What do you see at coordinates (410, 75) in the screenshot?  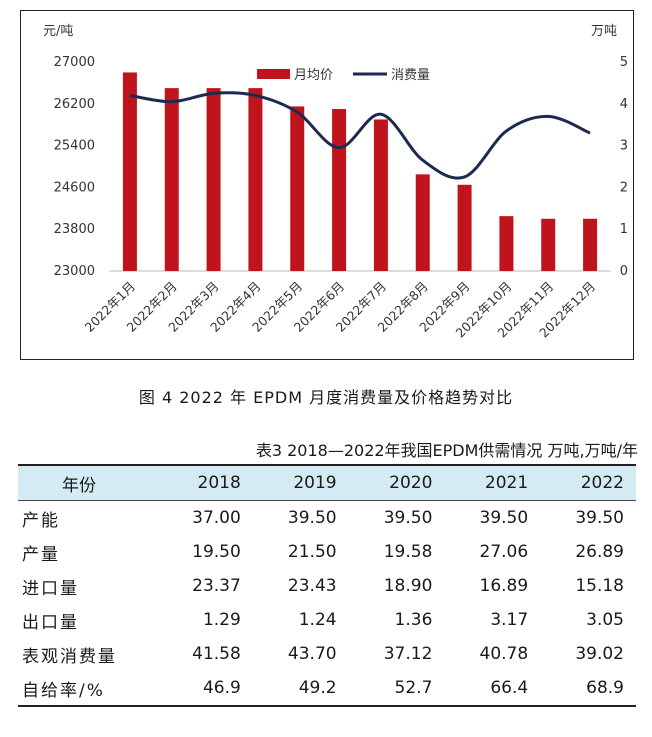 I see `legend-label-consumption: 消费量` at bounding box center [410, 75].